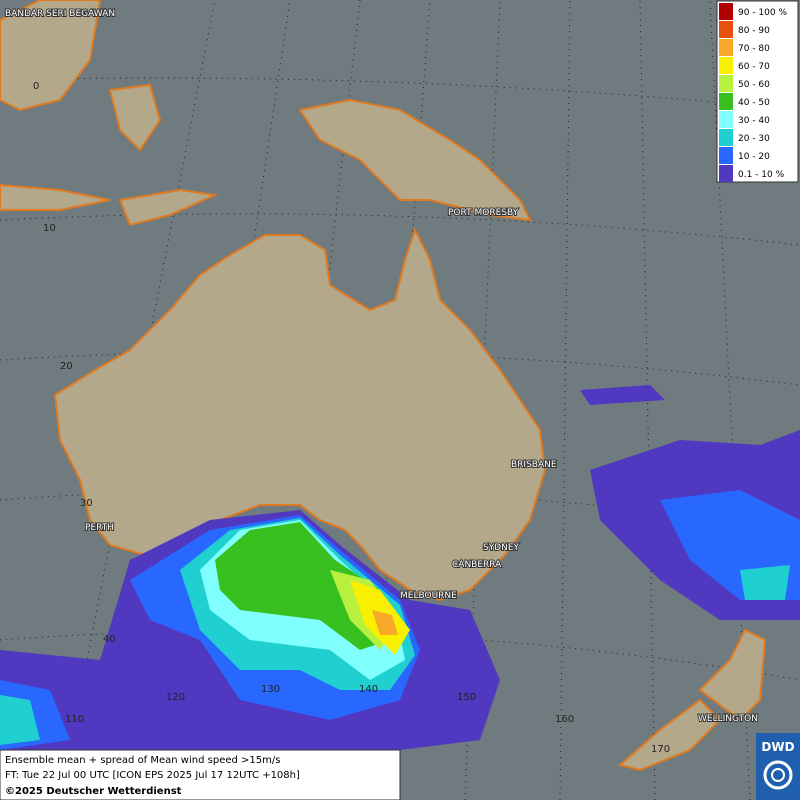  I want to click on place: BRISBANE, so click(534, 465).